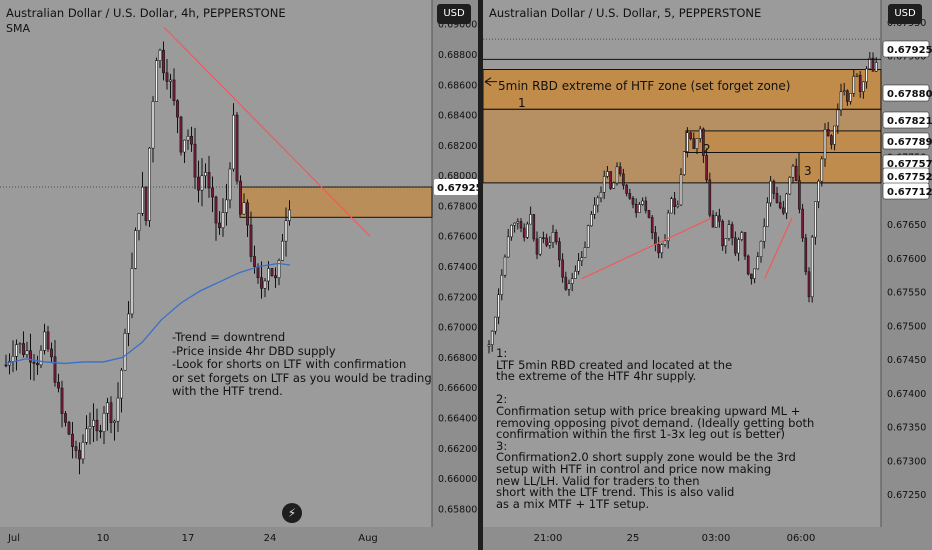 This screenshot has width=932, height=550. I want to click on y-tick-label: 0.67550, so click(906, 293).